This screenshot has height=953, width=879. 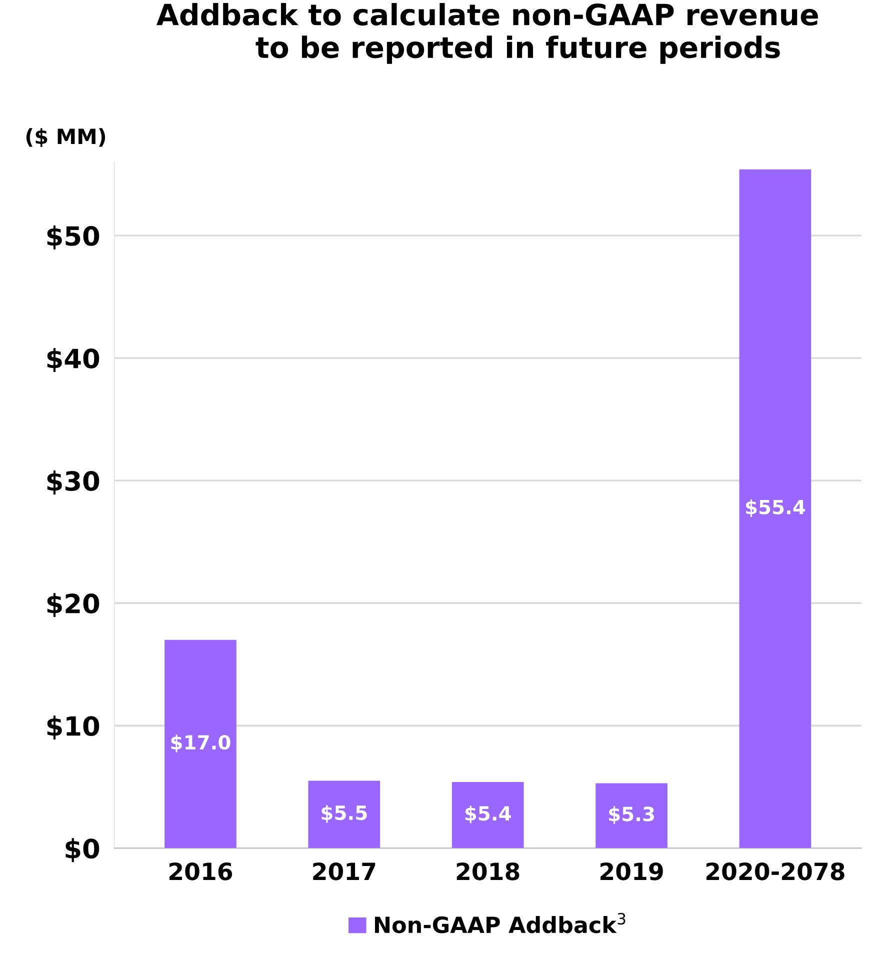 I want to click on data-label: $5.3, so click(x=631, y=815).